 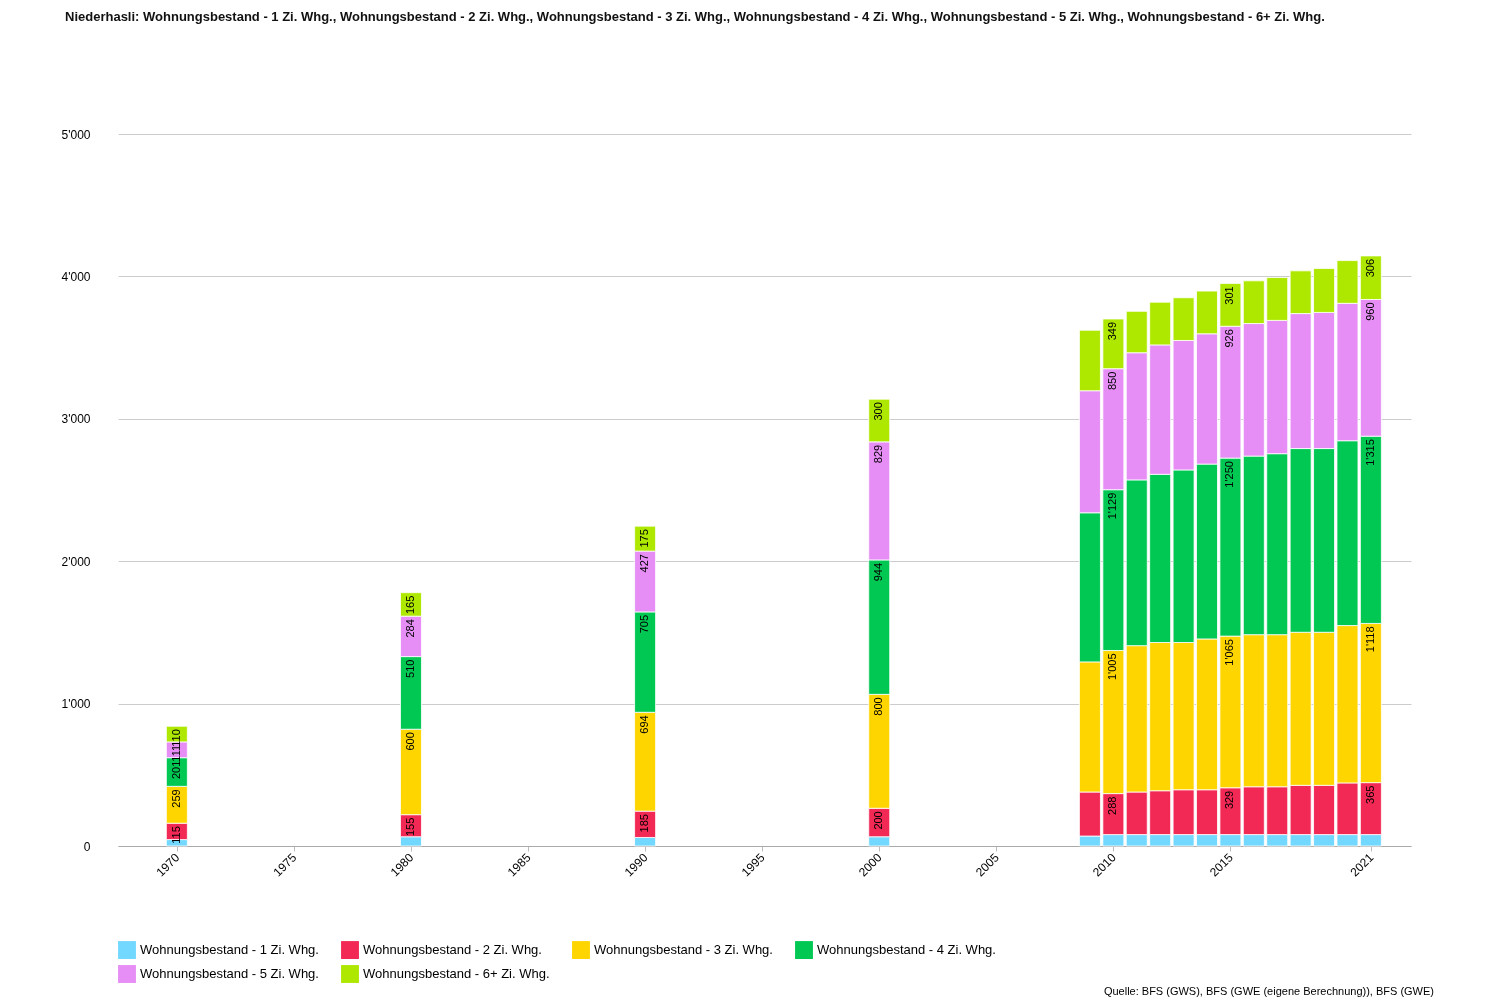 I want to click on data-label: 110, so click(x=175, y=738).